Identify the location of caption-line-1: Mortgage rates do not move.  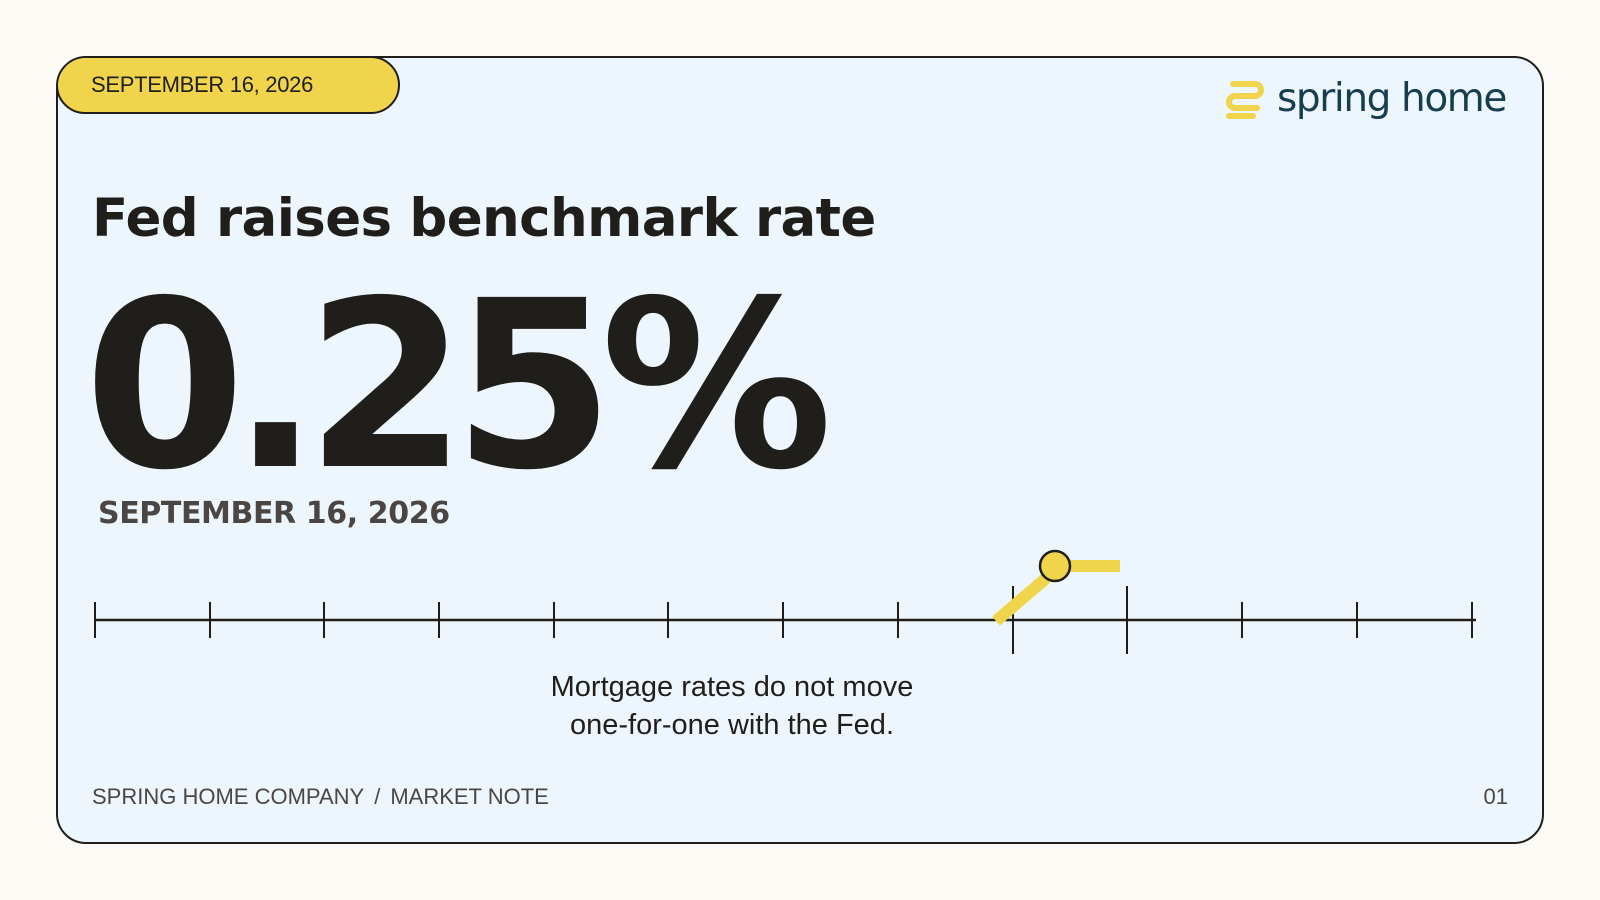
(732, 687).